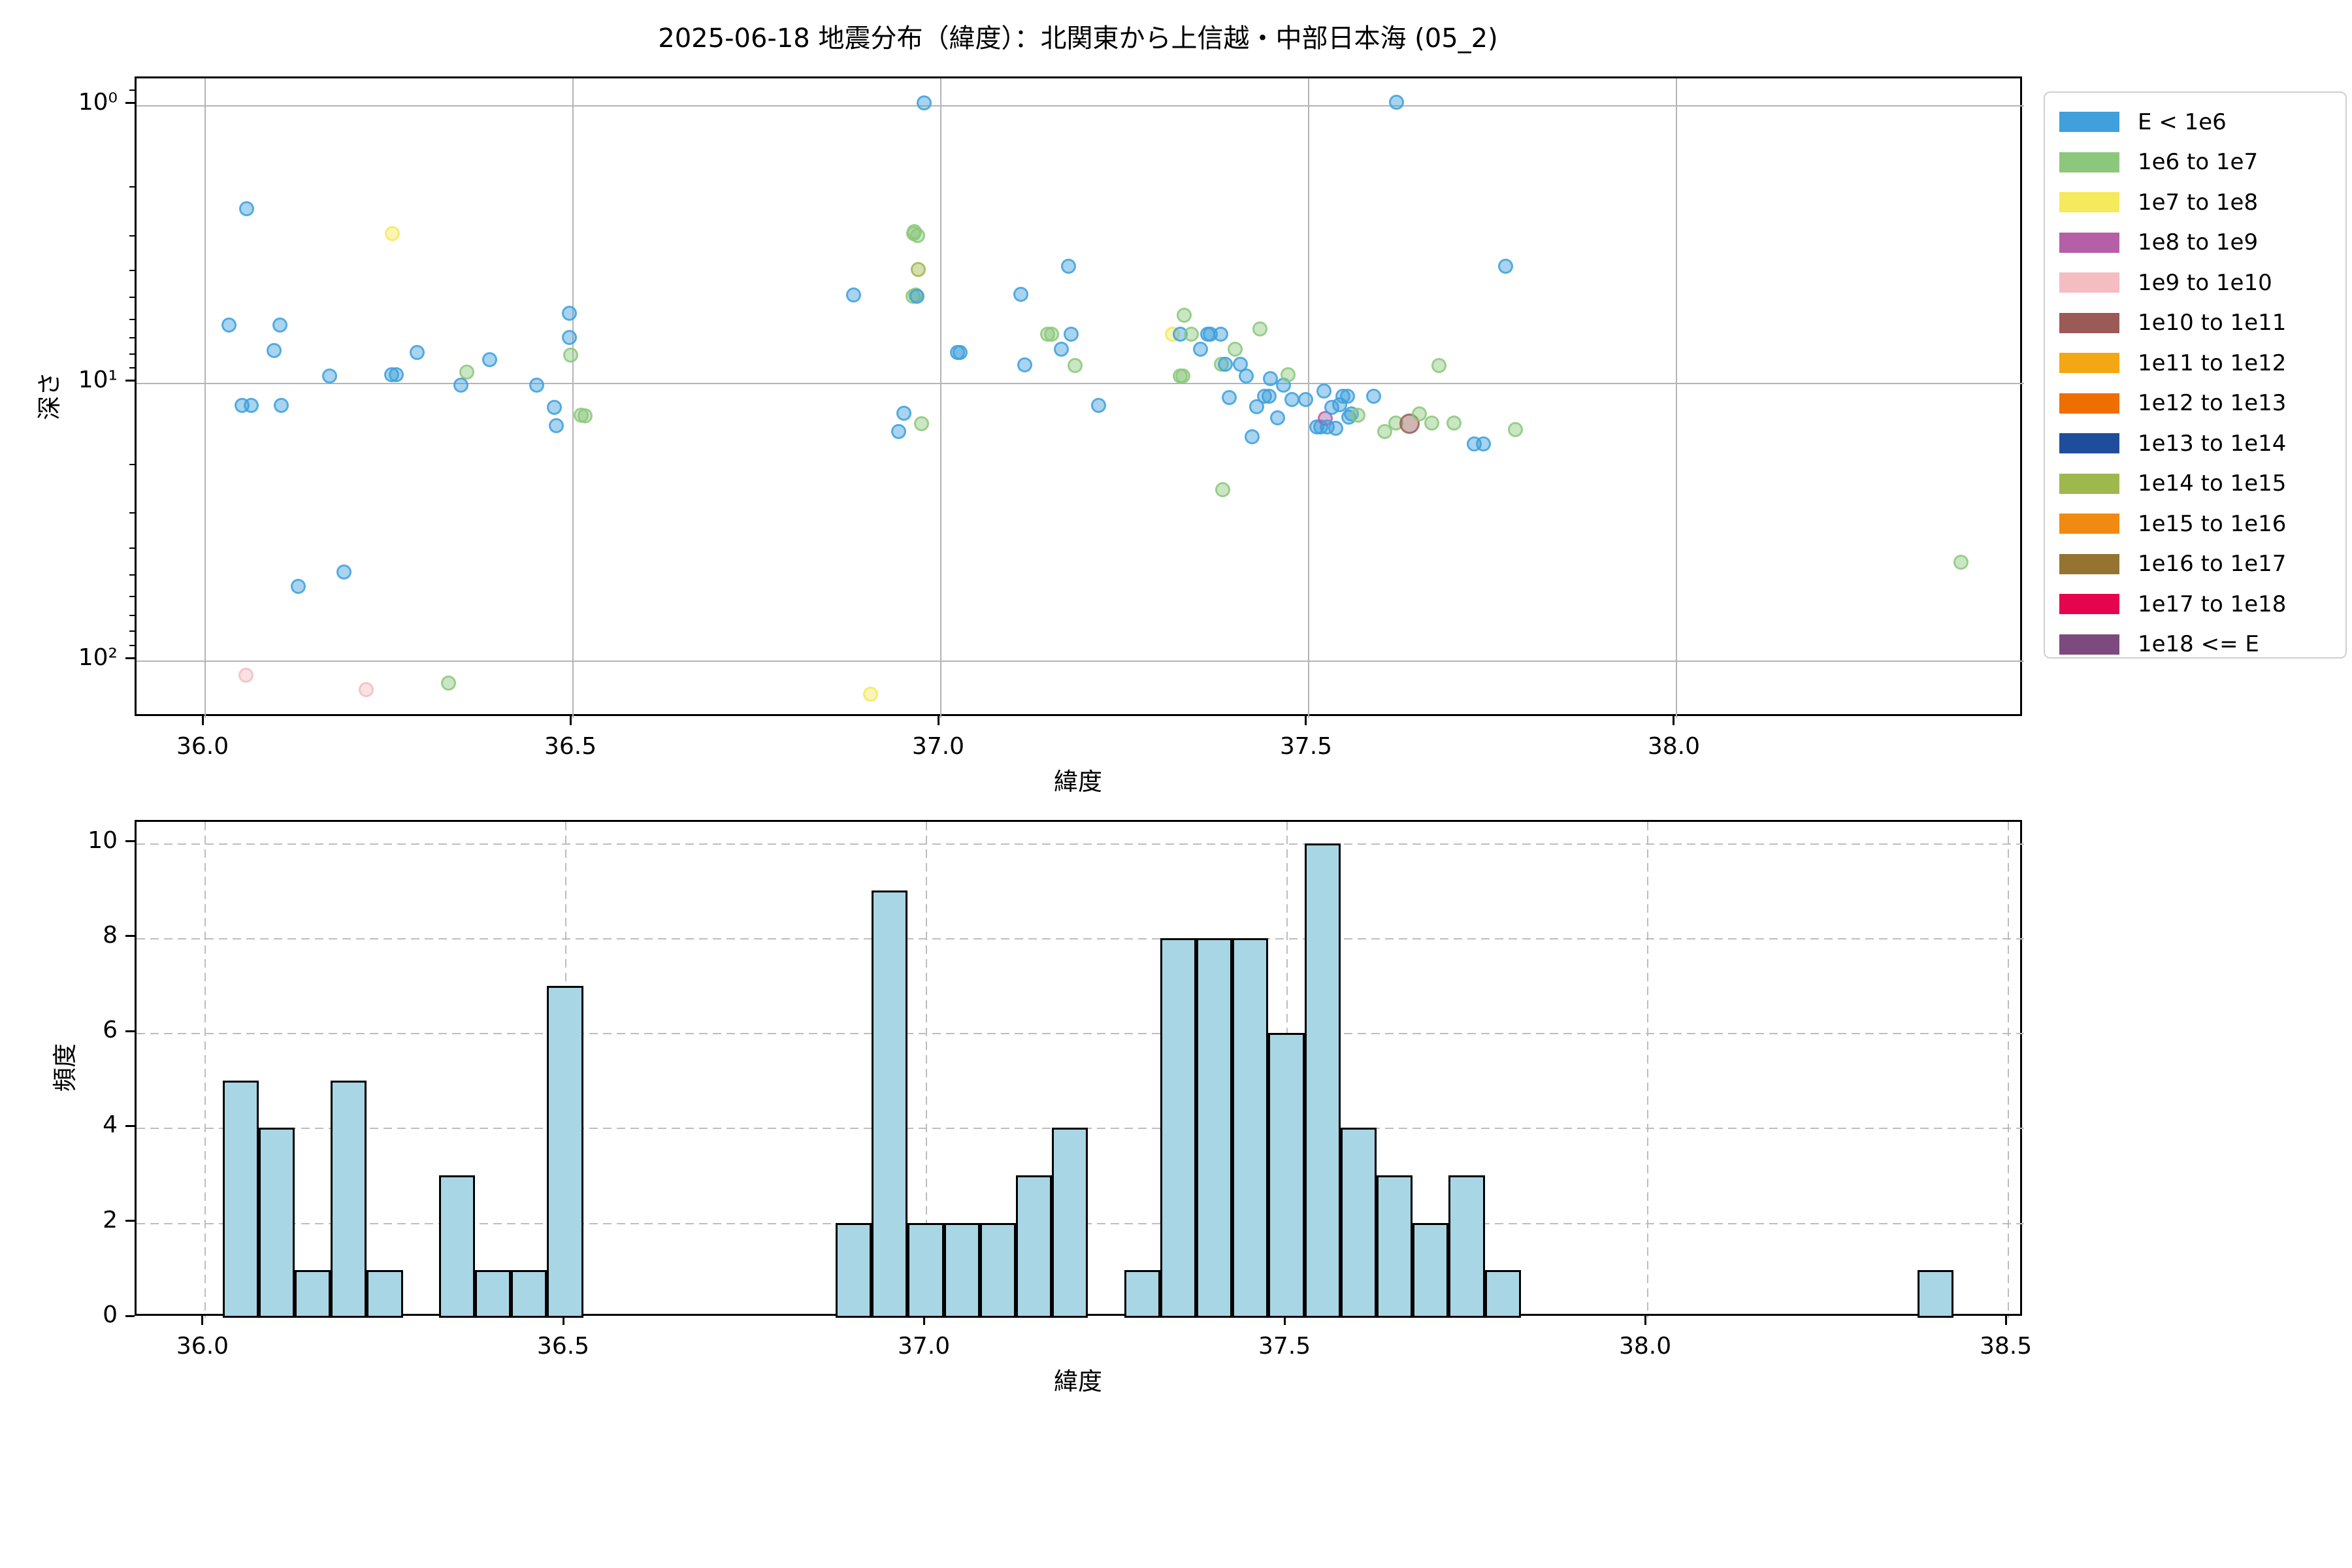 This screenshot has height=1568, width=2352. I want to click on legend-item: 1e17 to 1e18, so click(2202, 604).